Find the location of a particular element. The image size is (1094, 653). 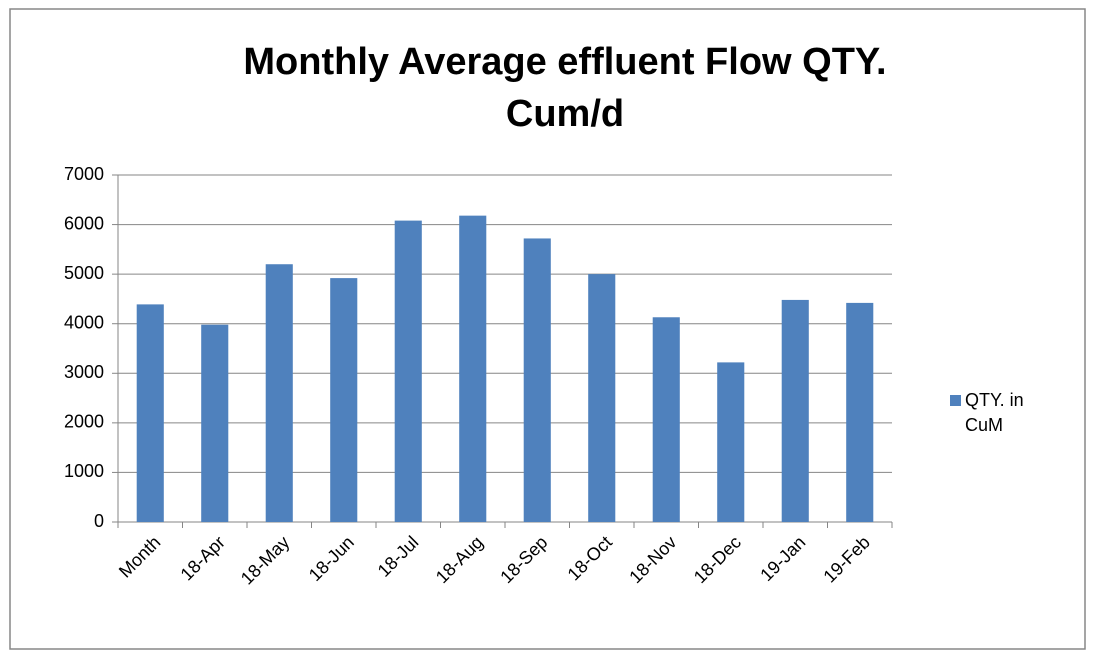

x-tick-label: 18-Apr is located at coordinates (203, 558).